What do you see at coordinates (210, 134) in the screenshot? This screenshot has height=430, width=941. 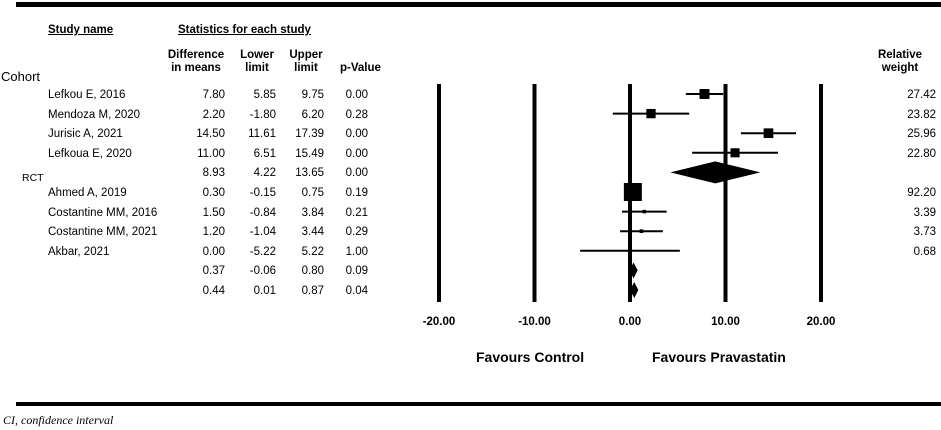 I see `cell-diff: 14.50` at bounding box center [210, 134].